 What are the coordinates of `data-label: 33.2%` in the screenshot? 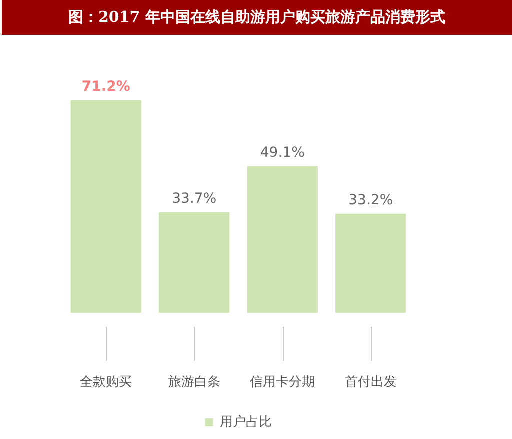 It's located at (371, 200).